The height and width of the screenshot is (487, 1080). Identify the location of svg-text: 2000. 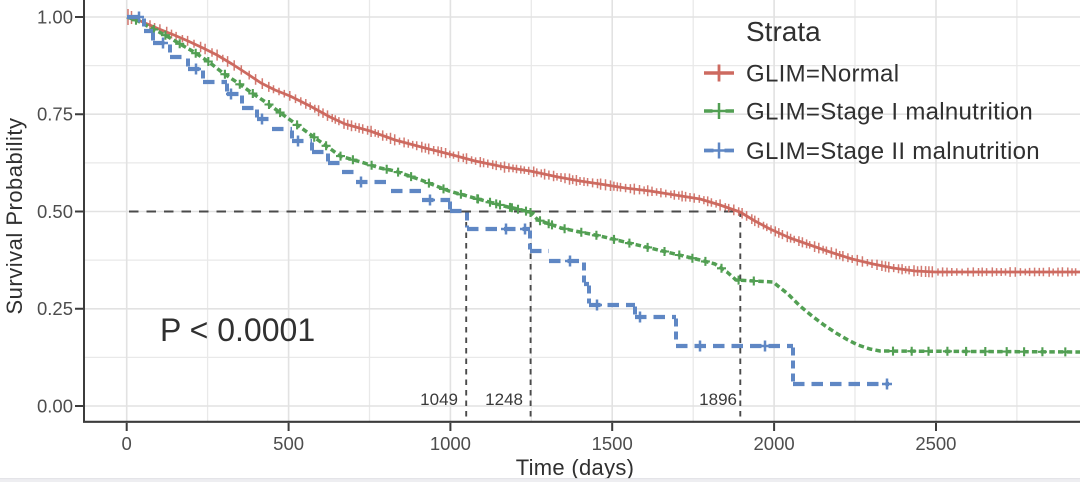
(774, 443).